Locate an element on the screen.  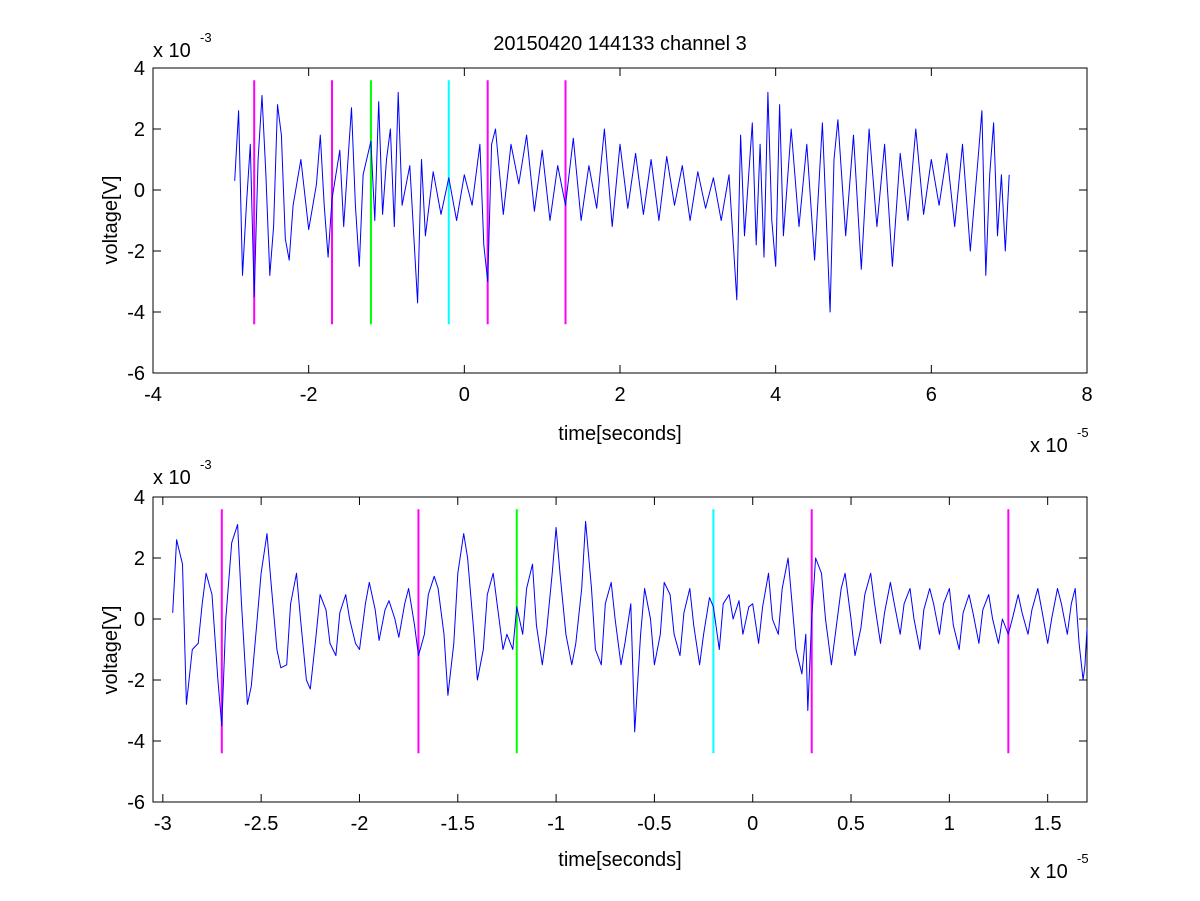
top-y-tick-label: 4 is located at coordinates (139, 69).